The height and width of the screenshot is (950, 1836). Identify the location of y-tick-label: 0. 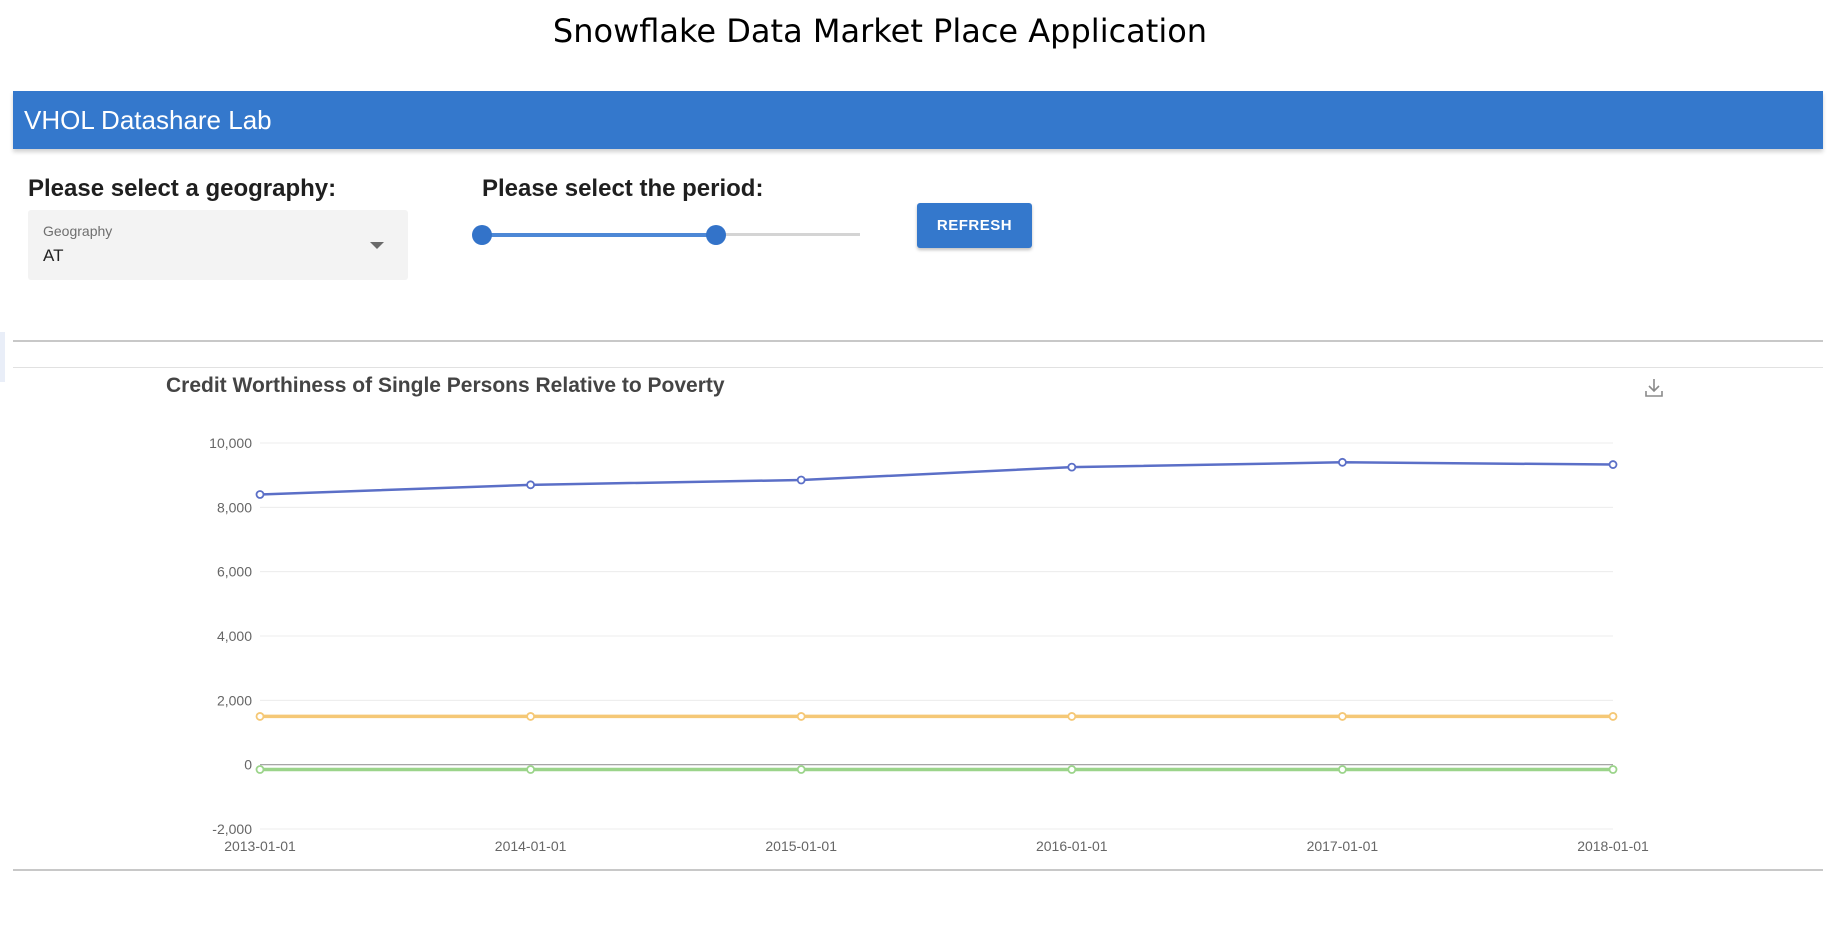
(248, 765).